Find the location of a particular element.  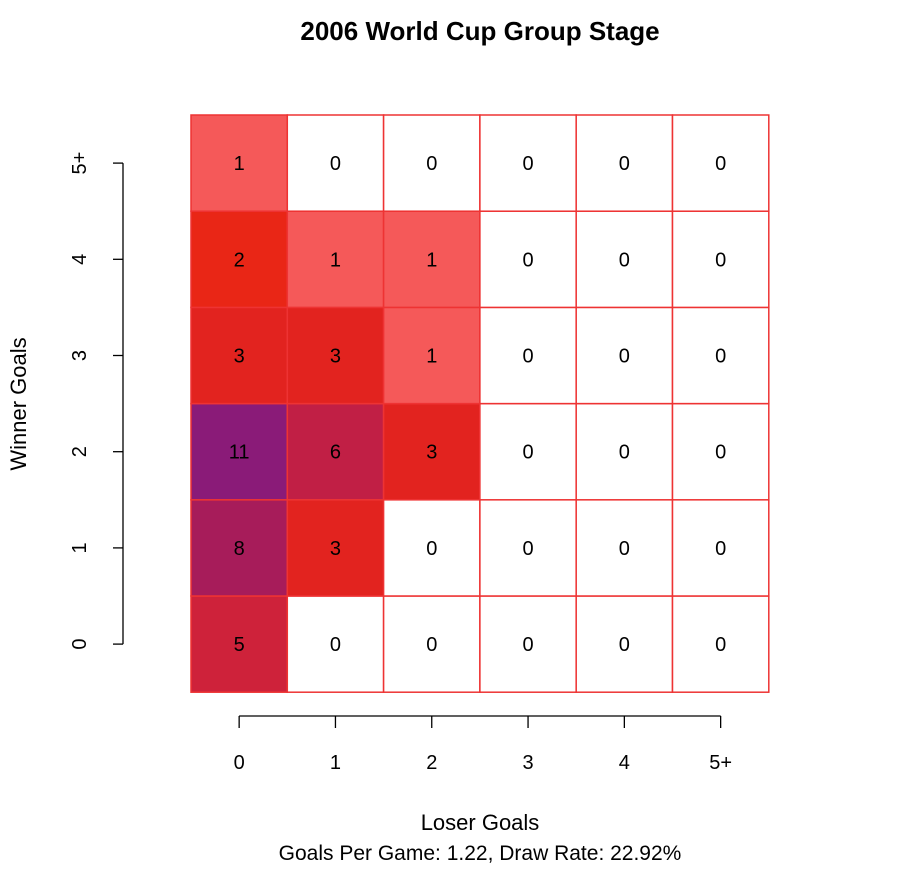

y-axis-title: Winner Goals is located at coordinates (18, 403).